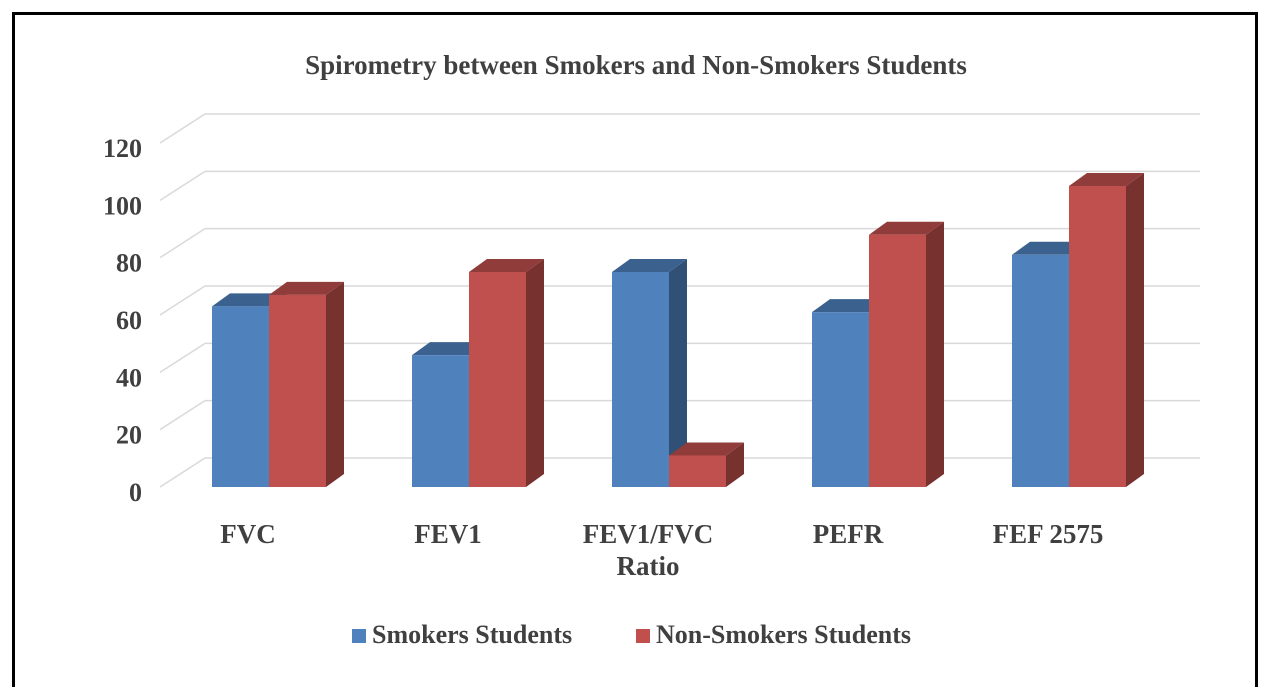 The width and height of the screenshot is (1272, 687). What do you see at coordinates (648, 550) in the screenshot?
I see `x-tick-label: FEV1/FVC Ratio` at bounding box center [648, 550].